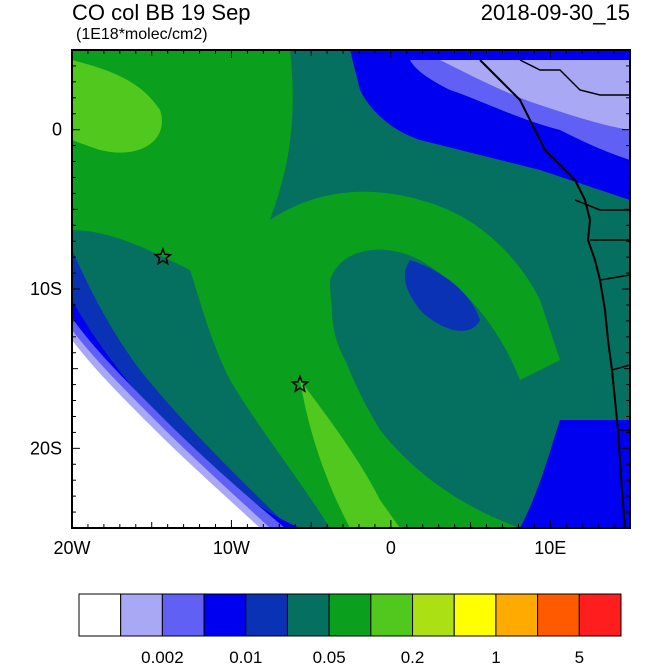 The width and height of the screenshot is (650, 667). I want to click on field-pale-north, so click(535, 95).